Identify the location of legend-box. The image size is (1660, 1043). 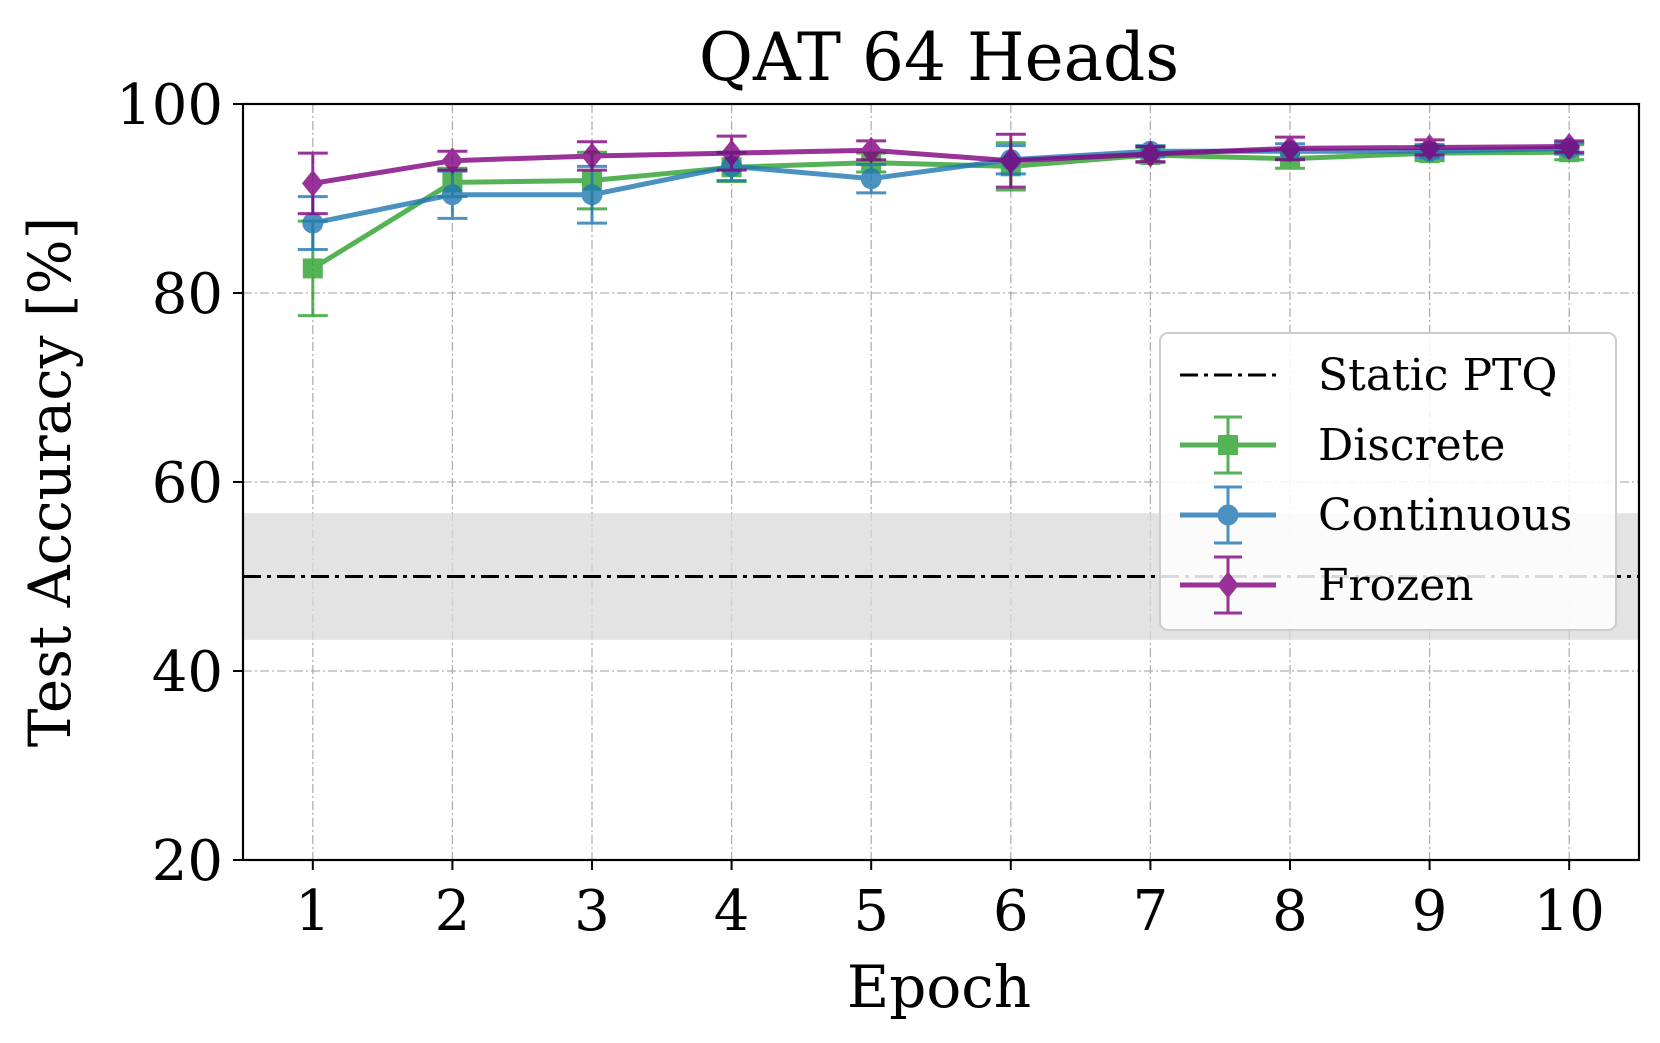
(1388, 481).